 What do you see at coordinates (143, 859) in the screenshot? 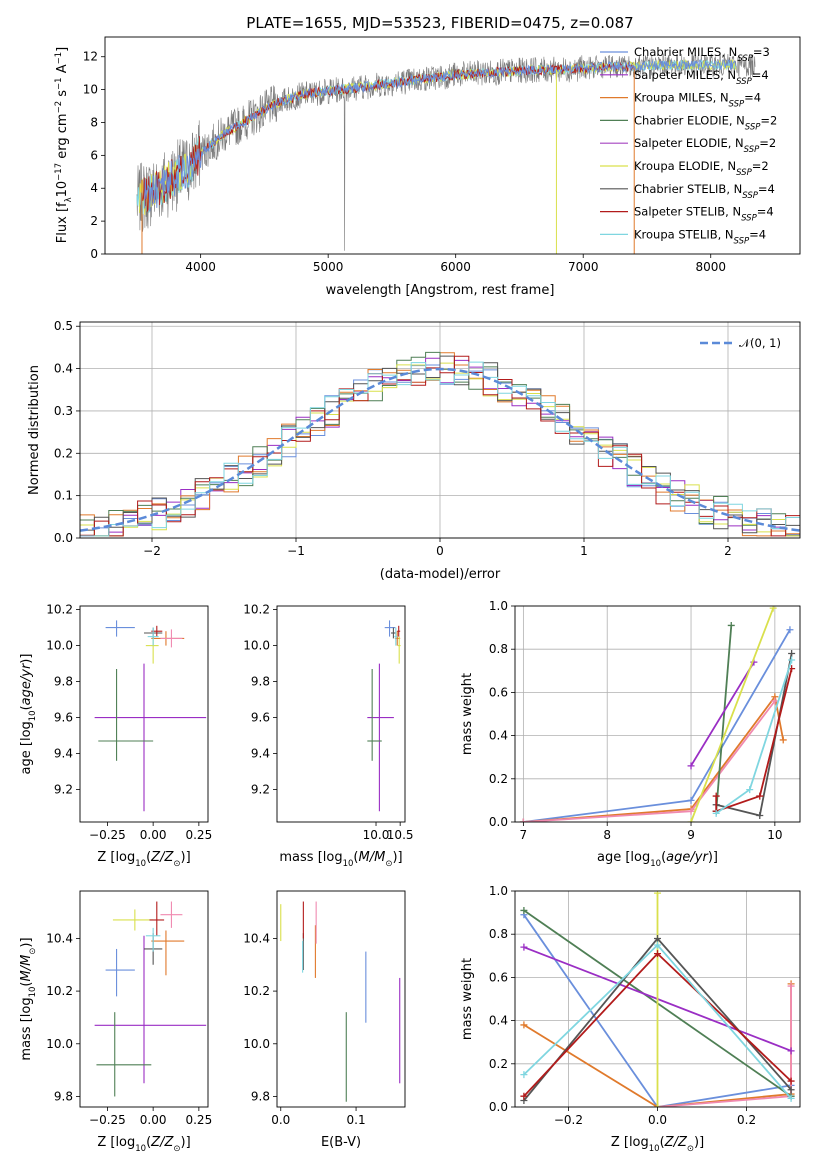
I see `x-axis-label: Z [log10(Z/Z⊙)]` at bounding box center [143, 859].